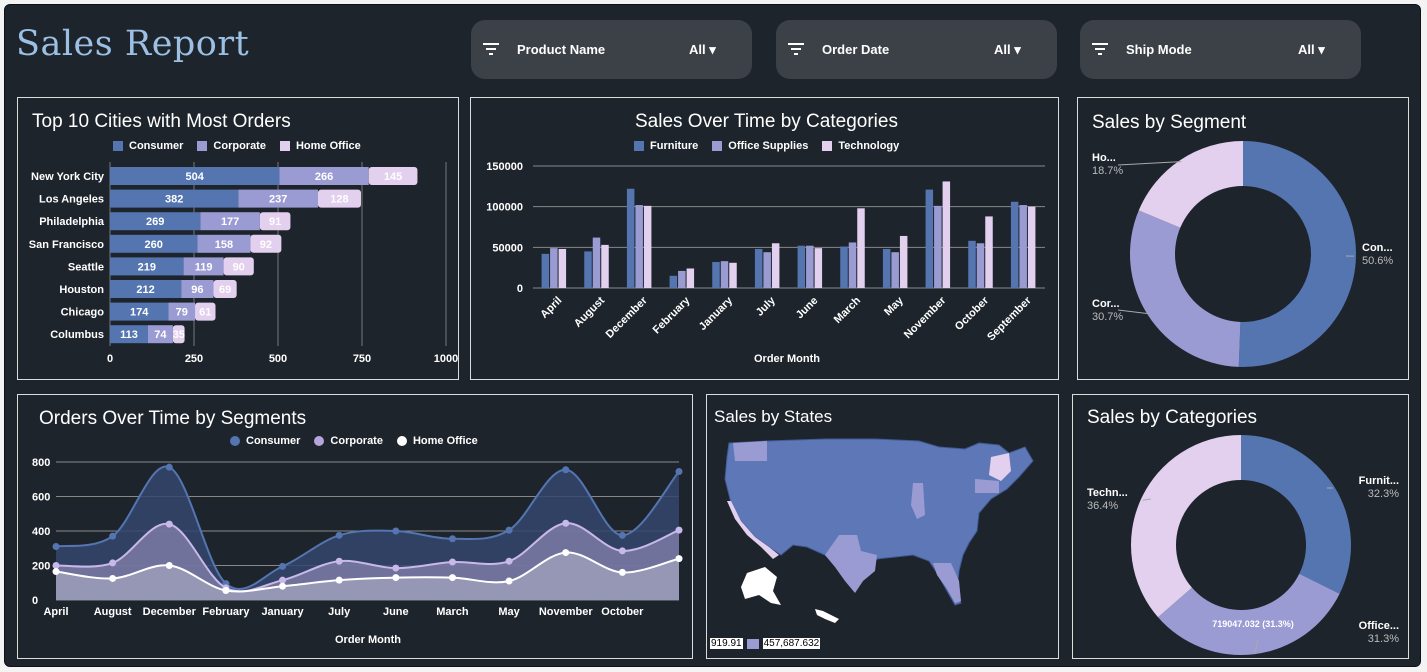  What do you see at coordinates (520, 289) in the screenshot?
I see `y-tick-label: 0` at bounding box center [520, 289].